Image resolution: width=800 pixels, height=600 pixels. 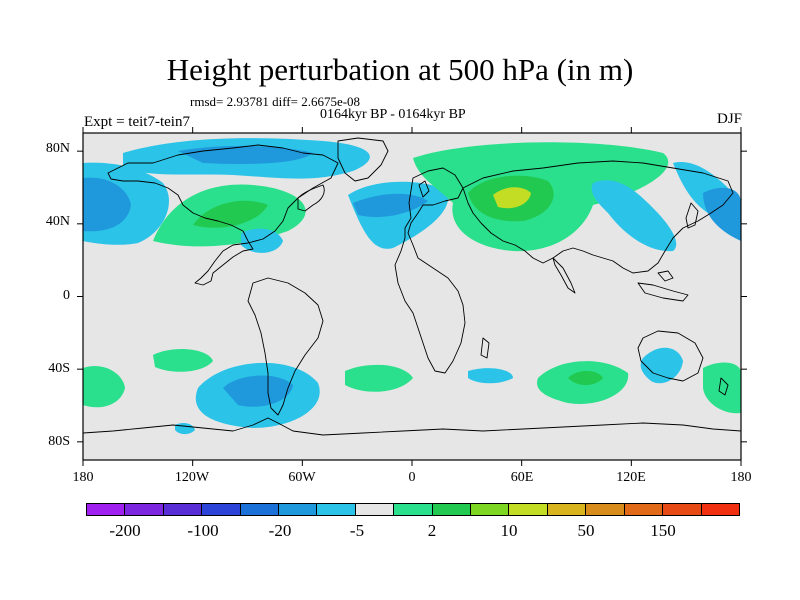 I want to click on lon-tick-label: 60W, so click(x=302, y=477).